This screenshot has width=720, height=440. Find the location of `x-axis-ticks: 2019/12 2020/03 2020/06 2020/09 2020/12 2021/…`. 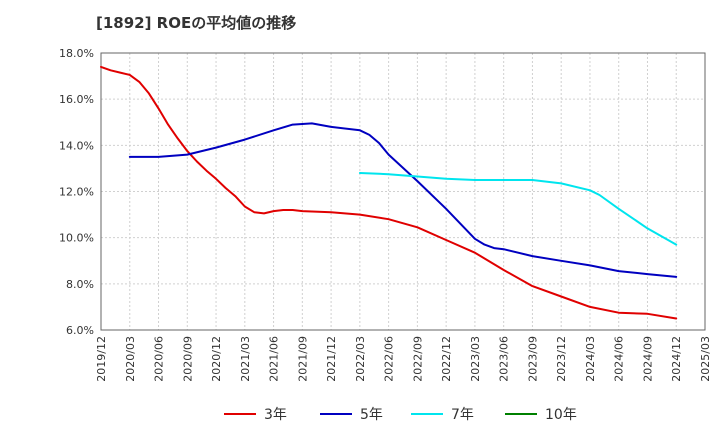

x-axis-ticks: 2019/12 2020/03 2020/06 2020/09 2020/12 2021/… is located at coordinates (403, 359).